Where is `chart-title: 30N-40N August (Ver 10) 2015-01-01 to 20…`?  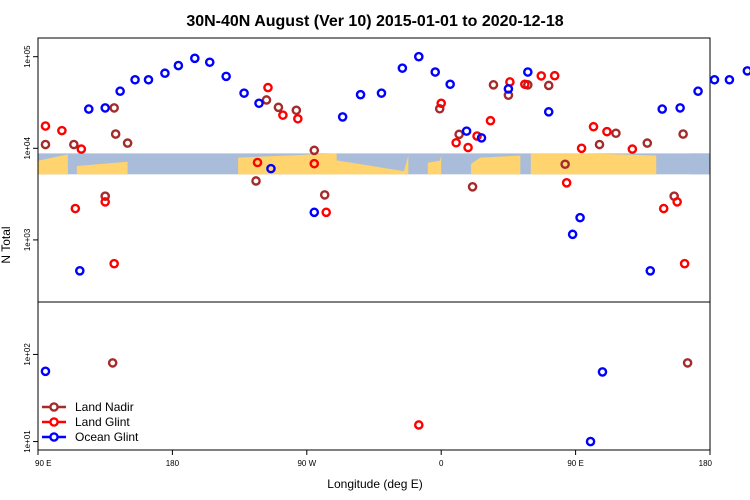
chart-title: 30N-40N August (Ver 10) 2015-01-01 to 20… is located at coordinates (374, 21).